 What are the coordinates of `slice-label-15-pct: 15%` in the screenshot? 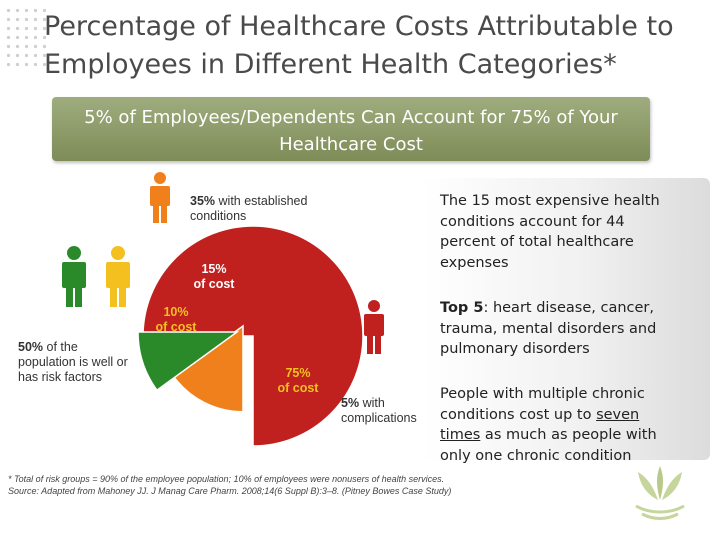 It's located at (214, 269).